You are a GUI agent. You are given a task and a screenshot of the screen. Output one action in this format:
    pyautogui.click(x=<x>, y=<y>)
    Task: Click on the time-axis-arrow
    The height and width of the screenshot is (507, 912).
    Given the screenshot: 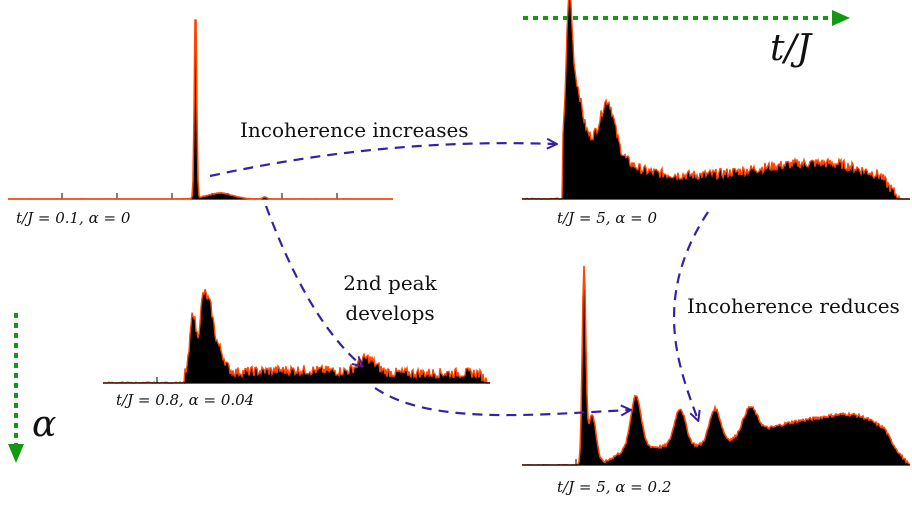 What is the action you would take?
    pyautogui.click(x=686, y=18)
    